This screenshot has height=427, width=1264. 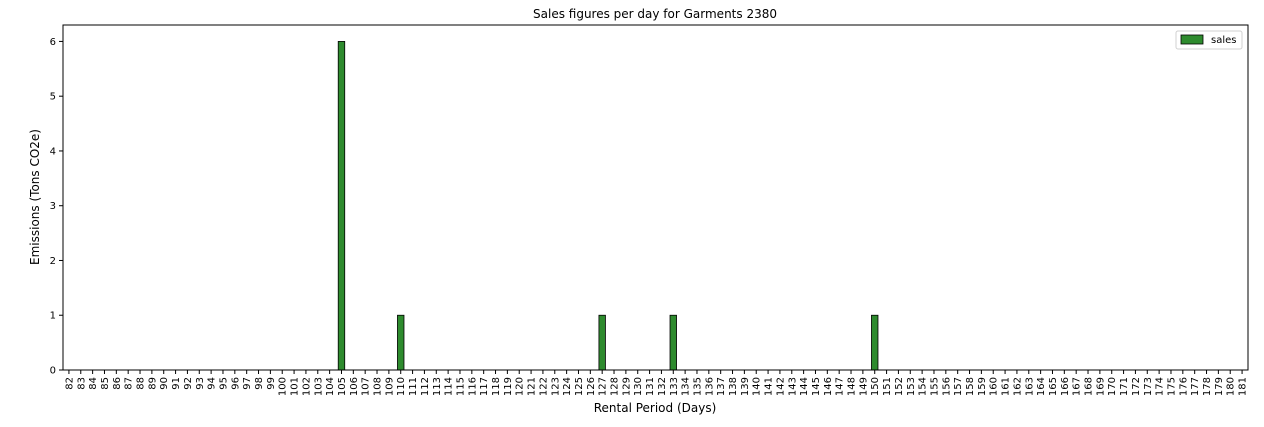 What do you see at coordinates (283, 386) in the screenshot?
I see `x-tick-label: 100` at bounding box center [283, 386].